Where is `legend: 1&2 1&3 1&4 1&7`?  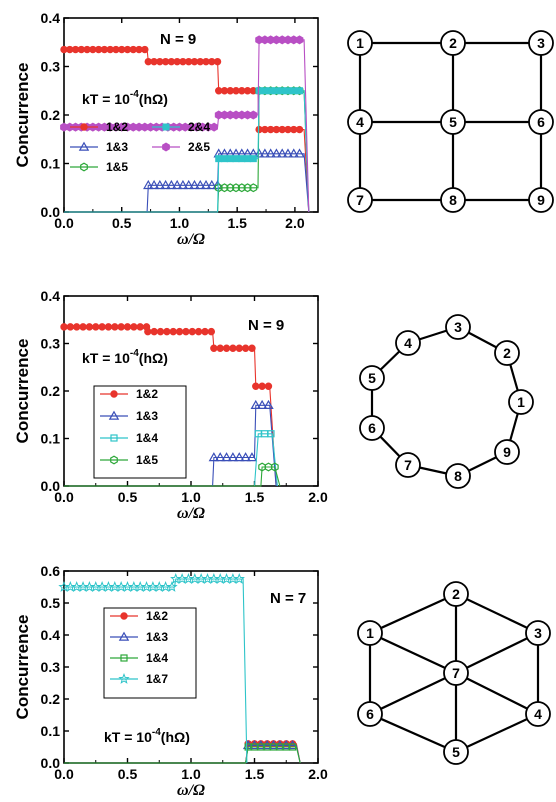
legend: 1&2 1&3 1&4 1&7 is located at coordinates (150, 653).